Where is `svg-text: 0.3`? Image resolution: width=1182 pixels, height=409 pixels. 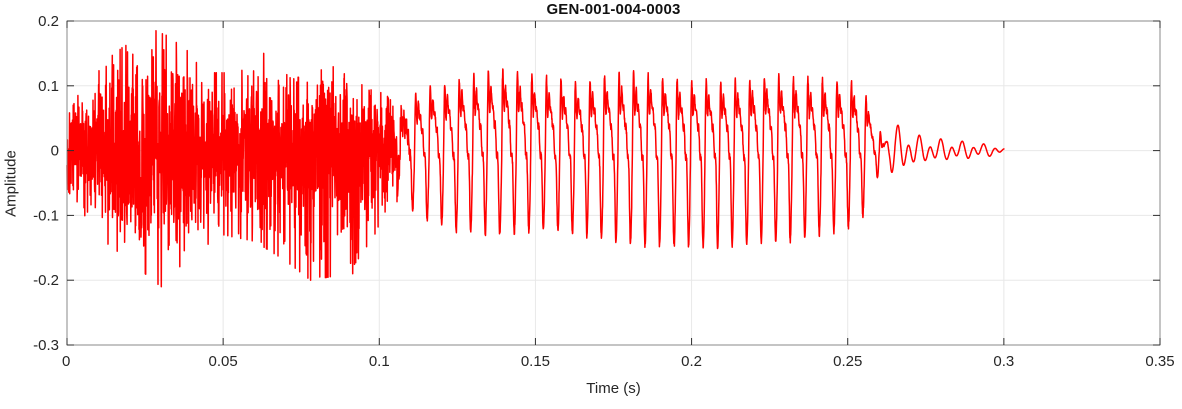
svg-text: 0.3 is located at coordinates (1003, 361).